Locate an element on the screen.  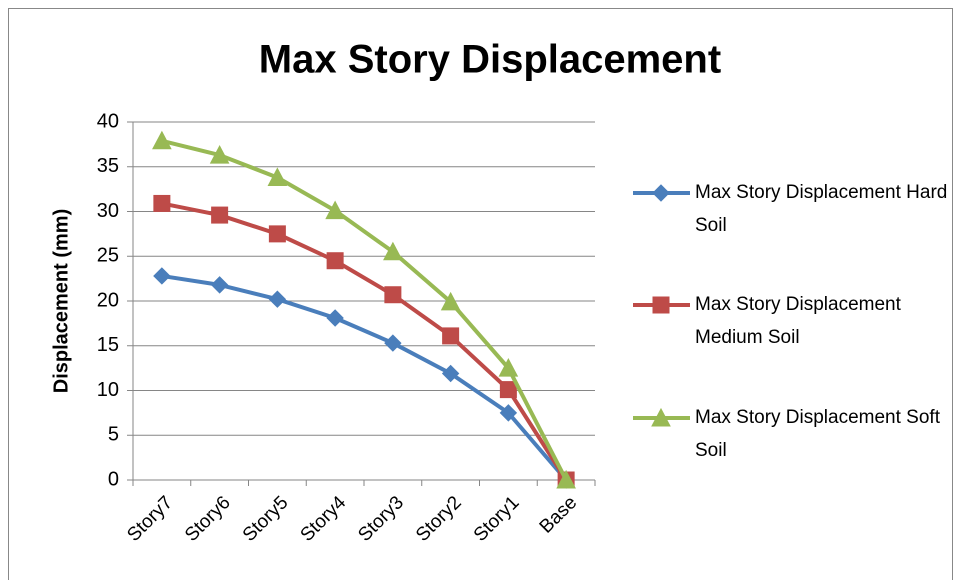
y-tick-label: 25 is located at coordinates (108, 256).